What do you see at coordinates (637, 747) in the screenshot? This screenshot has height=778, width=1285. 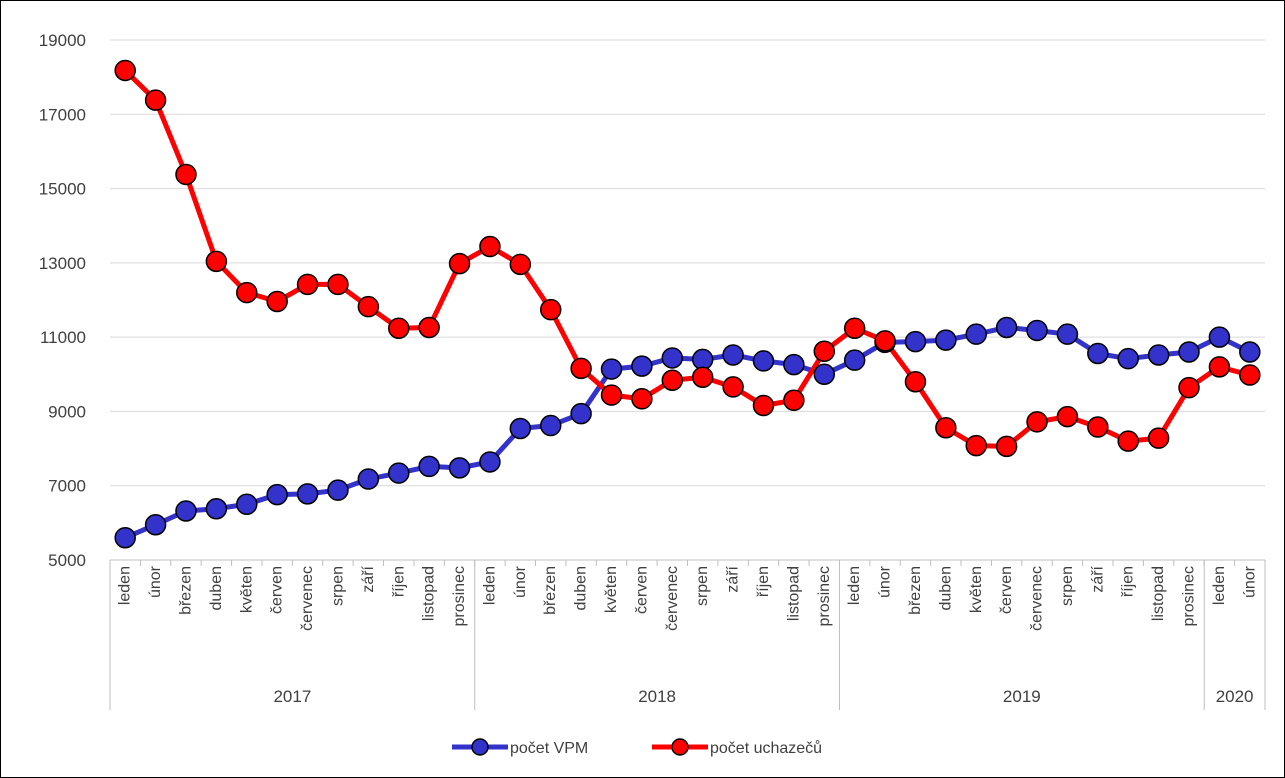 I see `legend: počet VPM počet uchazečů` at bounding box center [637, 747].